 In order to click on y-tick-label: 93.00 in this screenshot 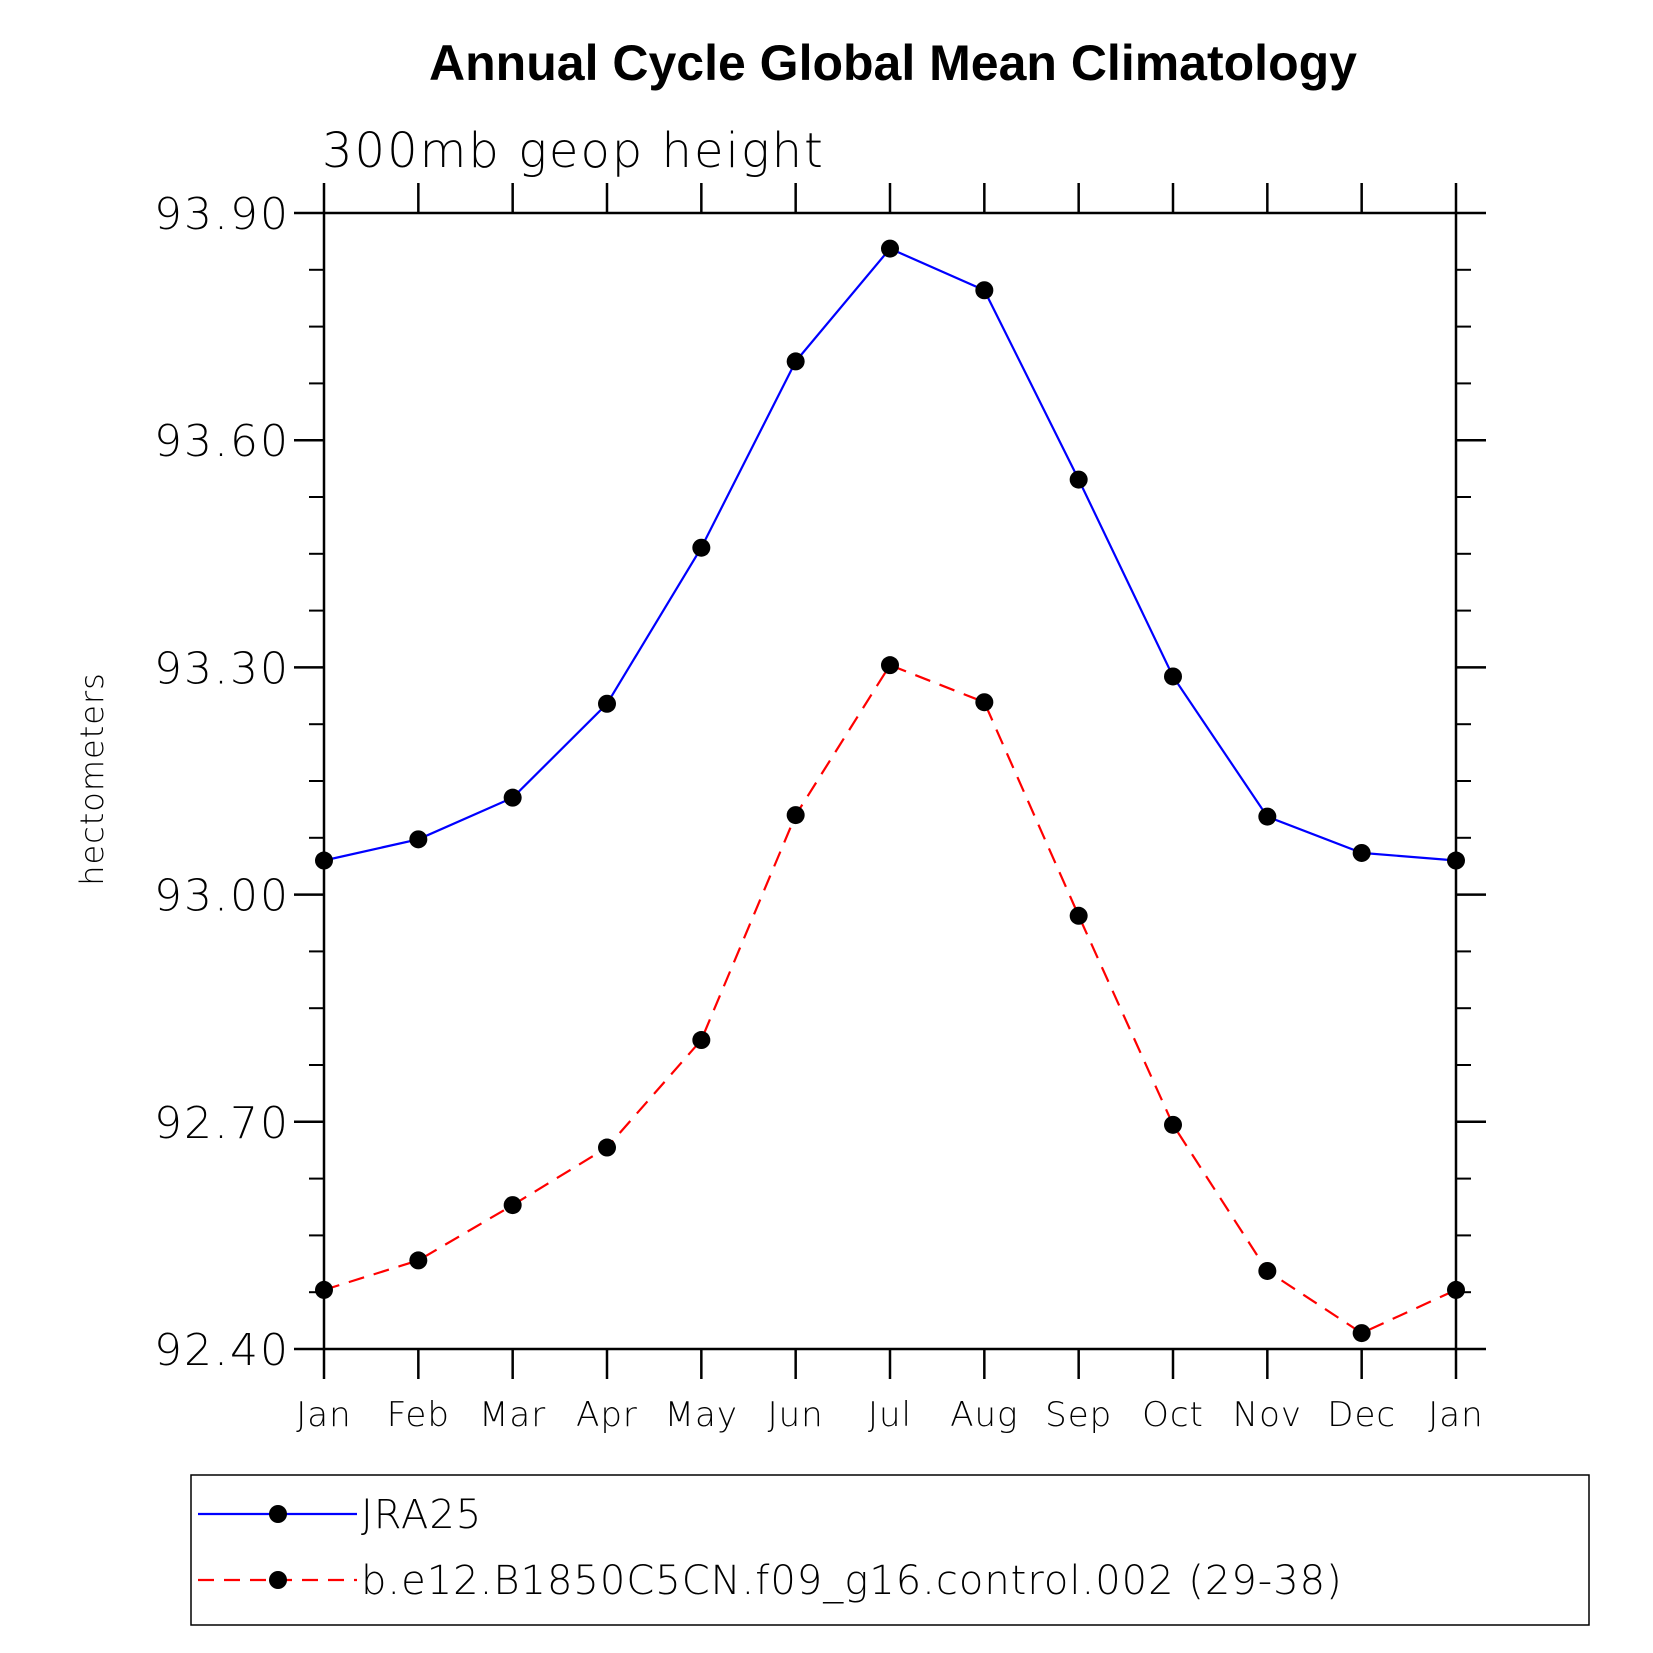, I will do `click(222, 896)`.